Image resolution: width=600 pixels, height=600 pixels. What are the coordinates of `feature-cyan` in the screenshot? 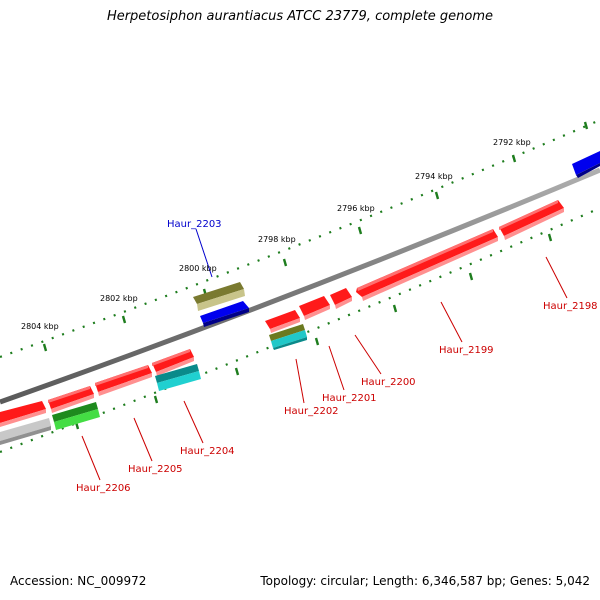 It's located at (178, 377).